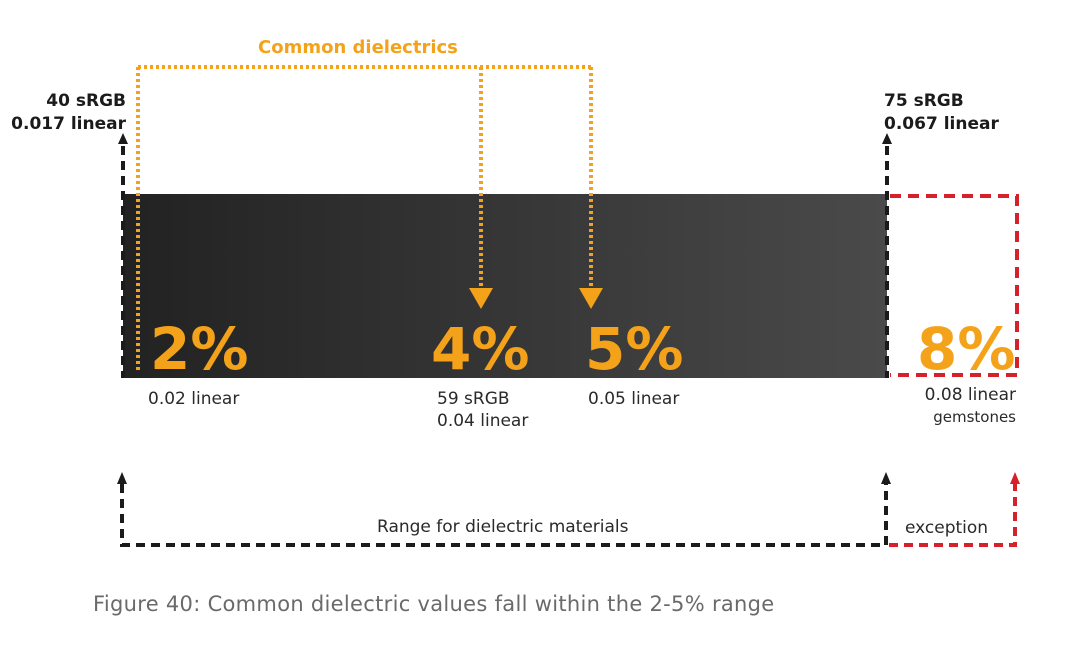  Describe the element at coordinates (1015, 478) in the screenshot. I see `exception-range-arrow` at that location.